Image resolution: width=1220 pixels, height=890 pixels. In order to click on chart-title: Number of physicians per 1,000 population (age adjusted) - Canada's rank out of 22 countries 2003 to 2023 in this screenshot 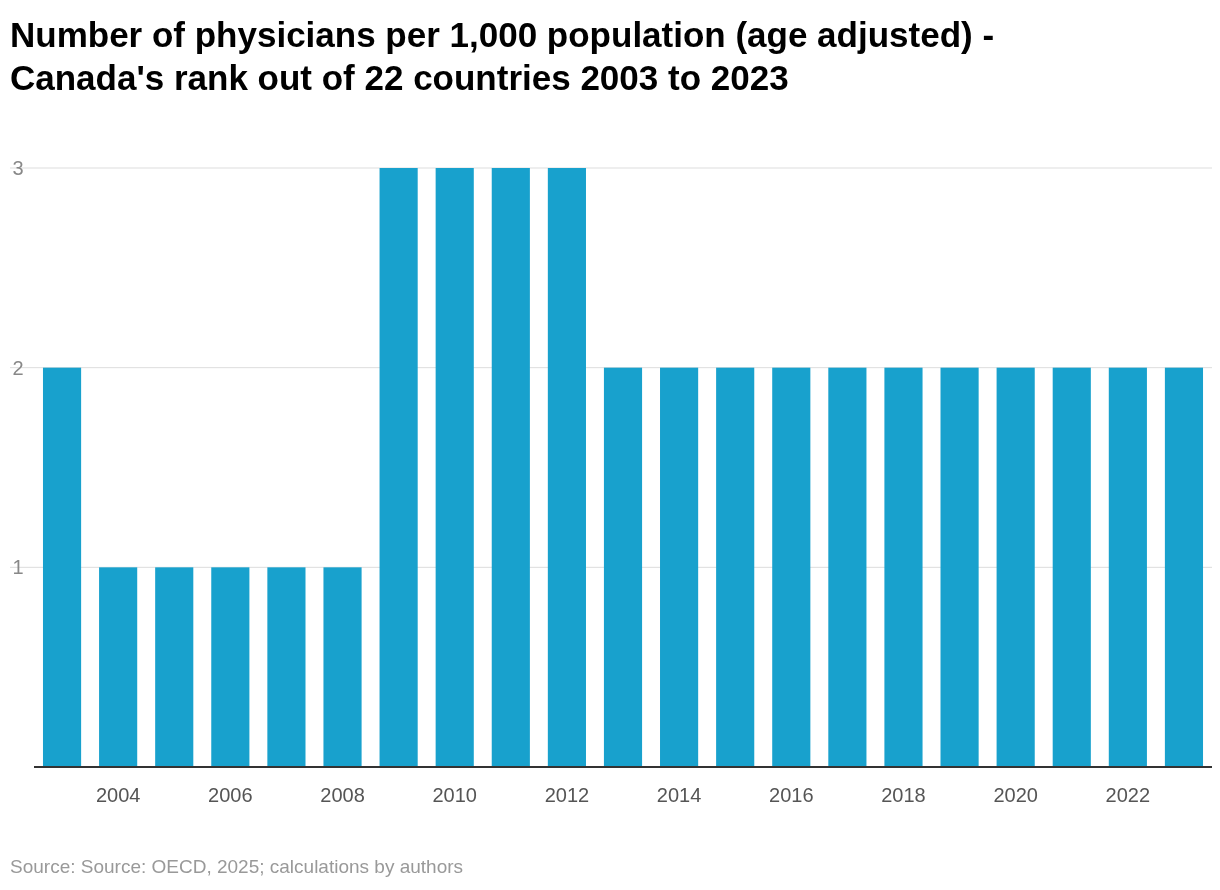, I will do `click(502, 56)`.